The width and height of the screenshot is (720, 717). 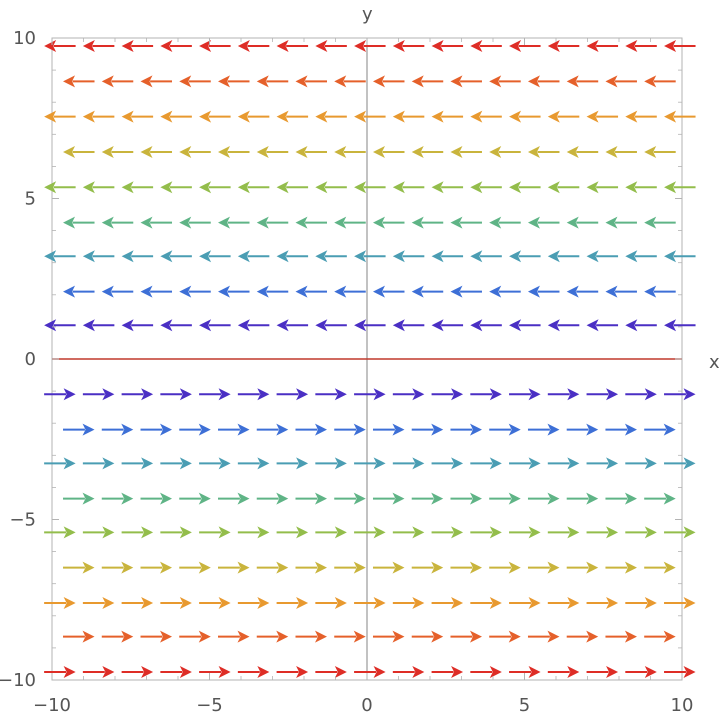 What do you see at coordinates (52, 705) in the screenshot?
I see `x-tick-label: −10` at bounding box center [52, 705].